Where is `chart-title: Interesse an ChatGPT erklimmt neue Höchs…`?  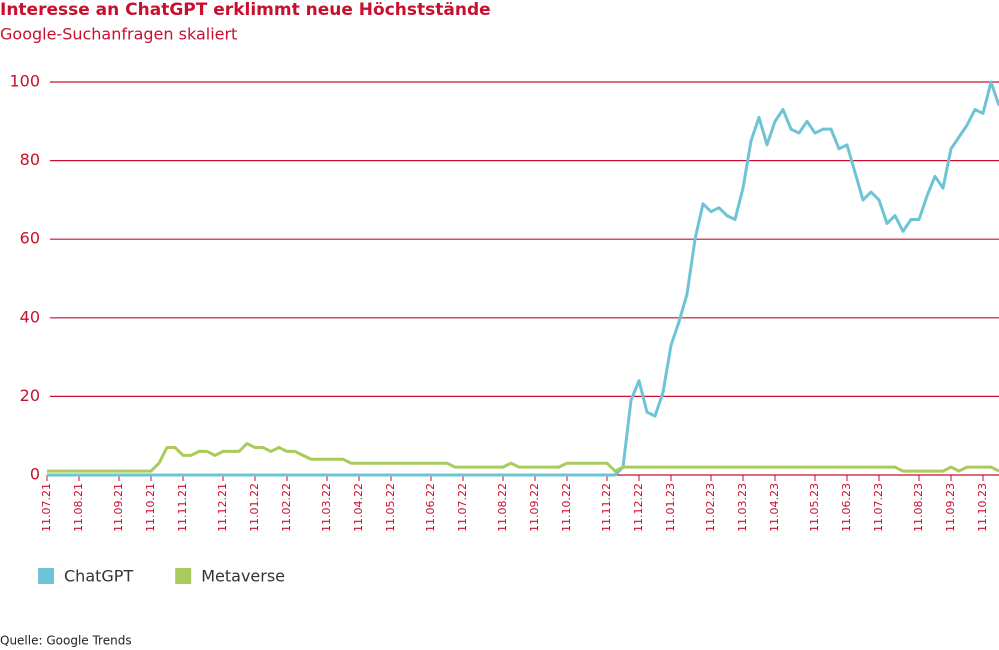 chart-title: Interesse an ChatGPT erklimmt neue Höchs… is located at coordinates (245, 10).